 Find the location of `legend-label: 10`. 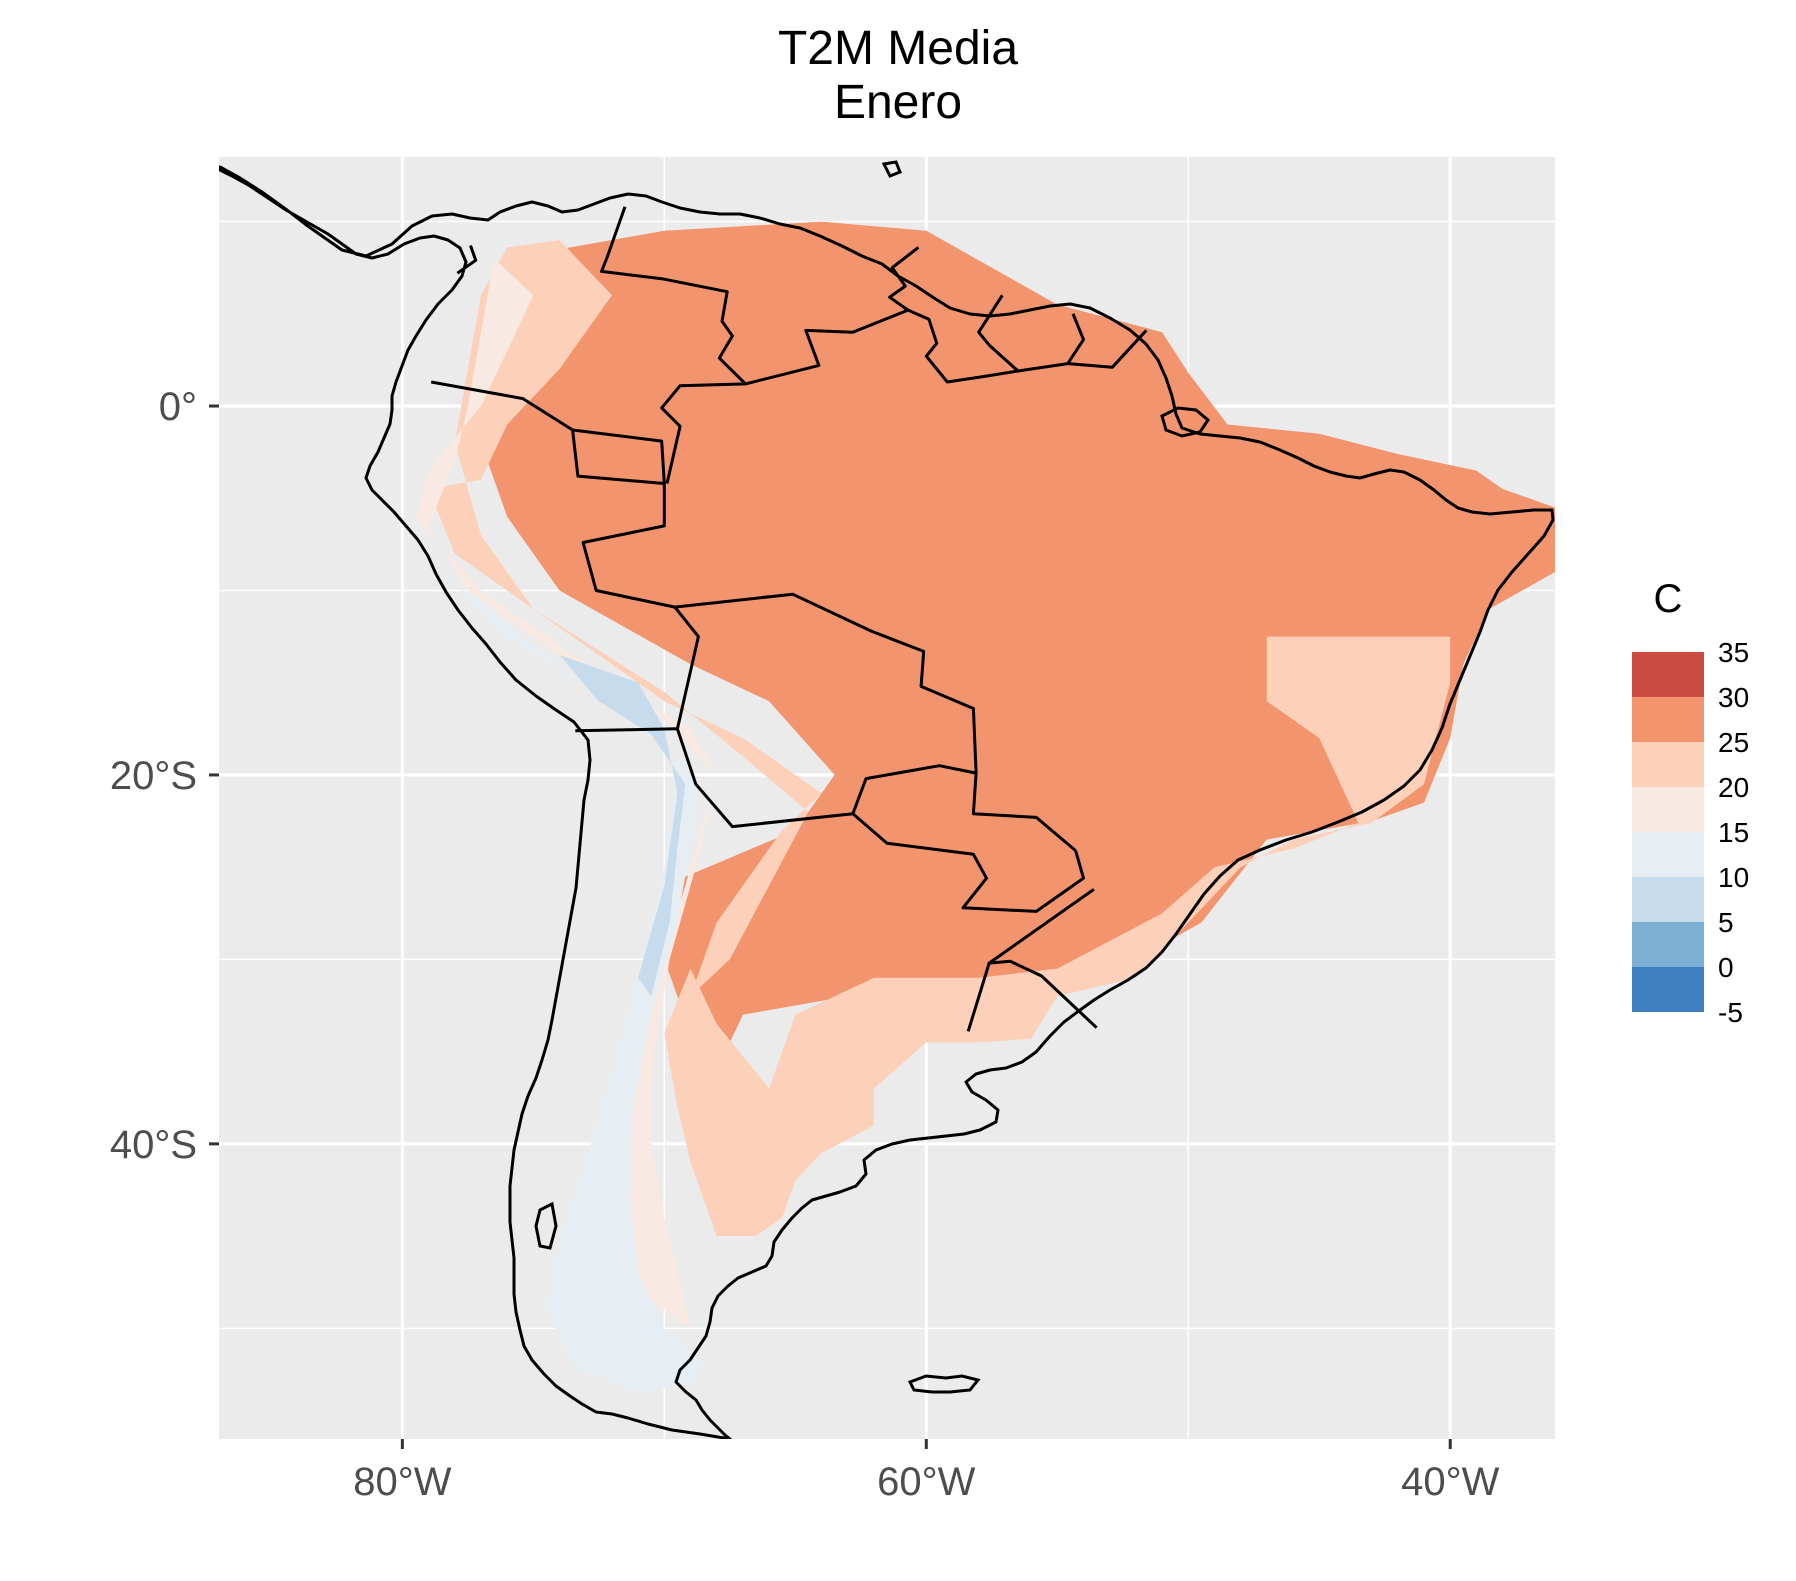

legend-label: 10 is located at coordinates (1733, 877).